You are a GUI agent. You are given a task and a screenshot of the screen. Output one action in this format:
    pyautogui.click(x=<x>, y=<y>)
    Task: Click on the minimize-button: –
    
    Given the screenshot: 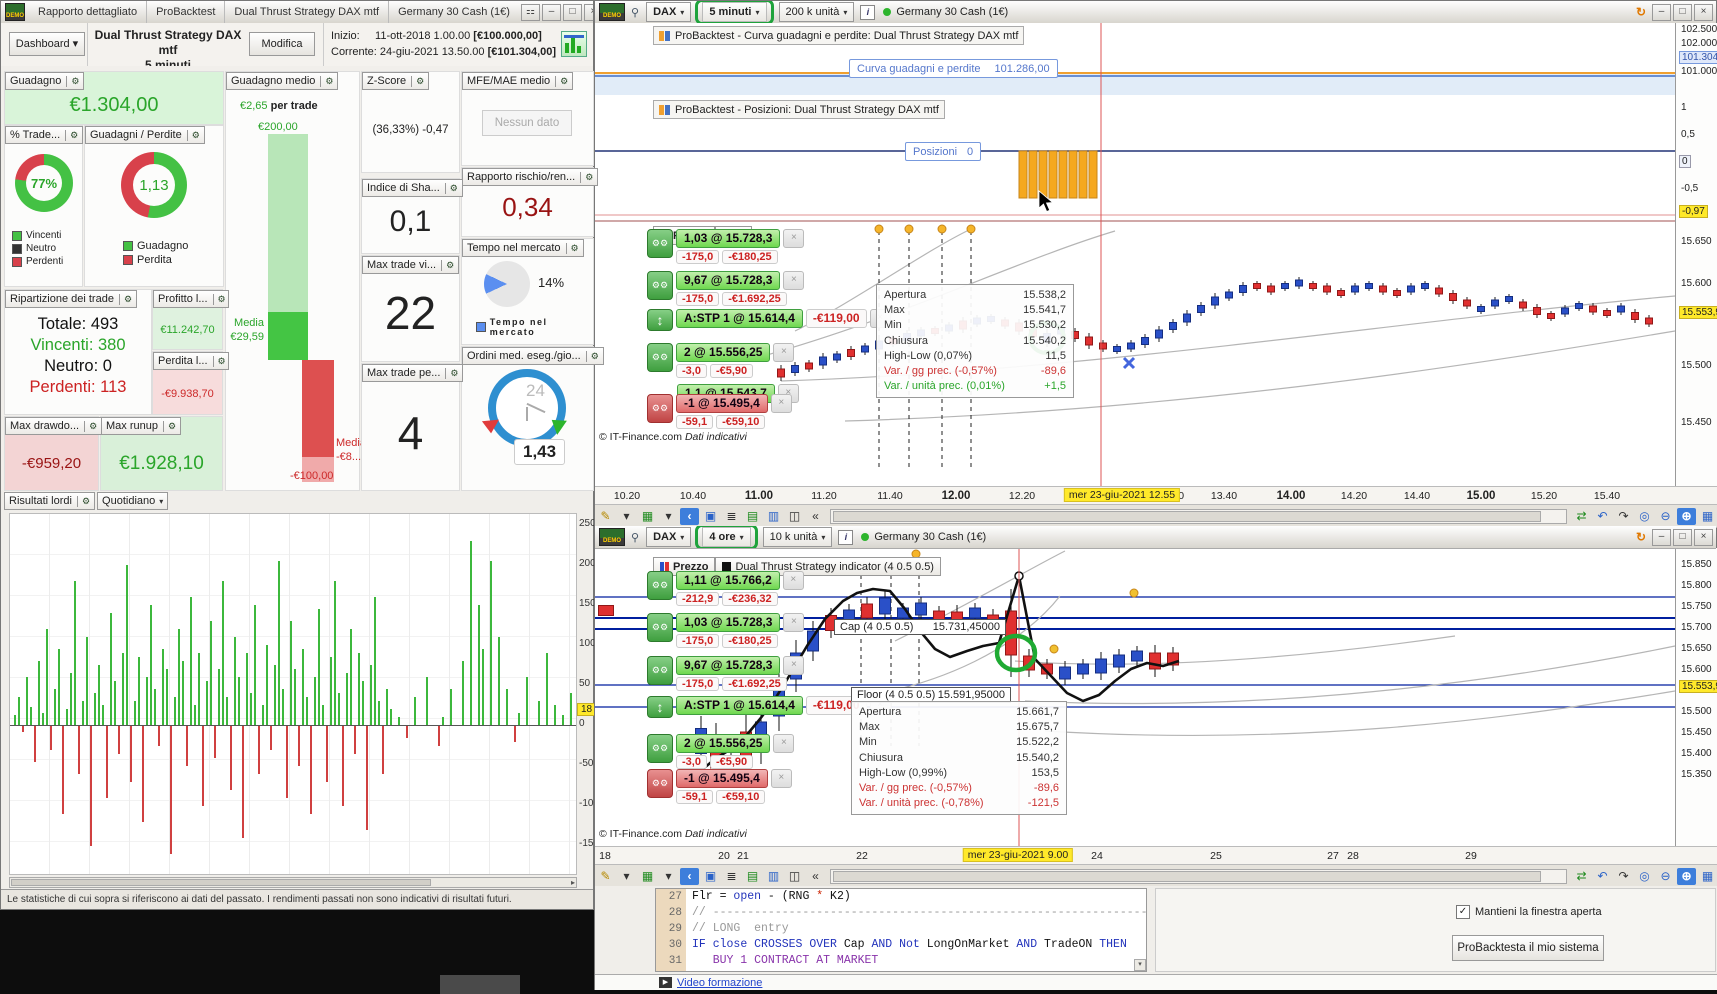 What is the action you would take?
    pyautogui.click(x=551, y=12)
    